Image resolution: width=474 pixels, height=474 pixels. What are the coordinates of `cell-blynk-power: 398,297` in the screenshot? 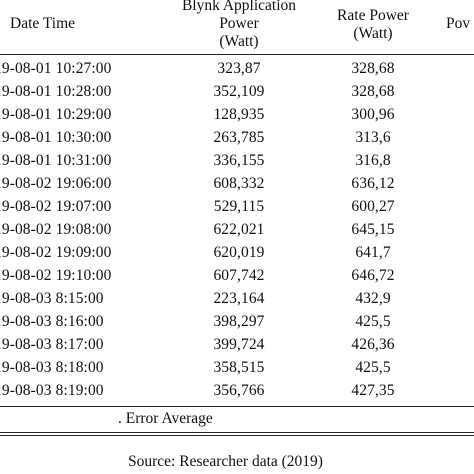 It's located at (239, 321).